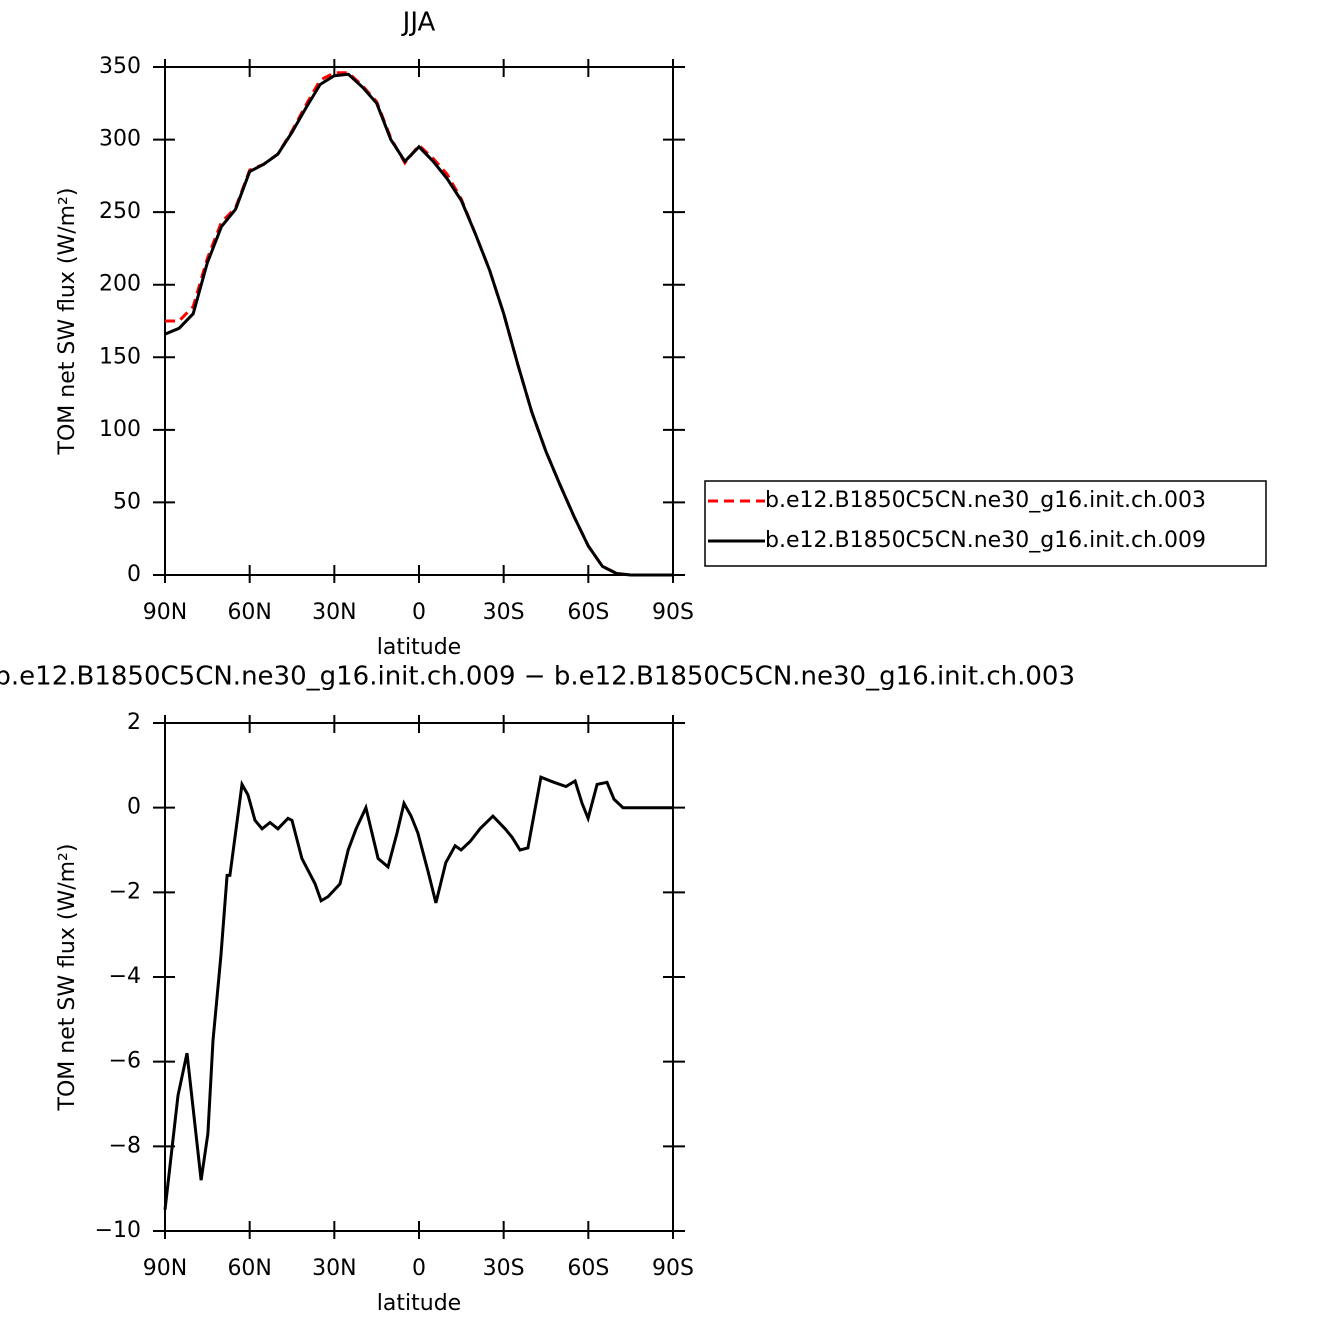 This screenshot has width=1322, height=1325. I want to click on y-tick-label: 300, so click(120, 139).